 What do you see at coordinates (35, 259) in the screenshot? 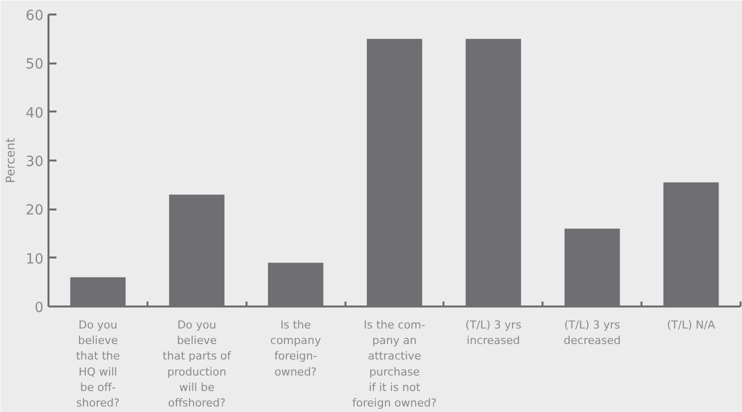
I see `y-tick-label: 10` at bounding box center [35, 259].